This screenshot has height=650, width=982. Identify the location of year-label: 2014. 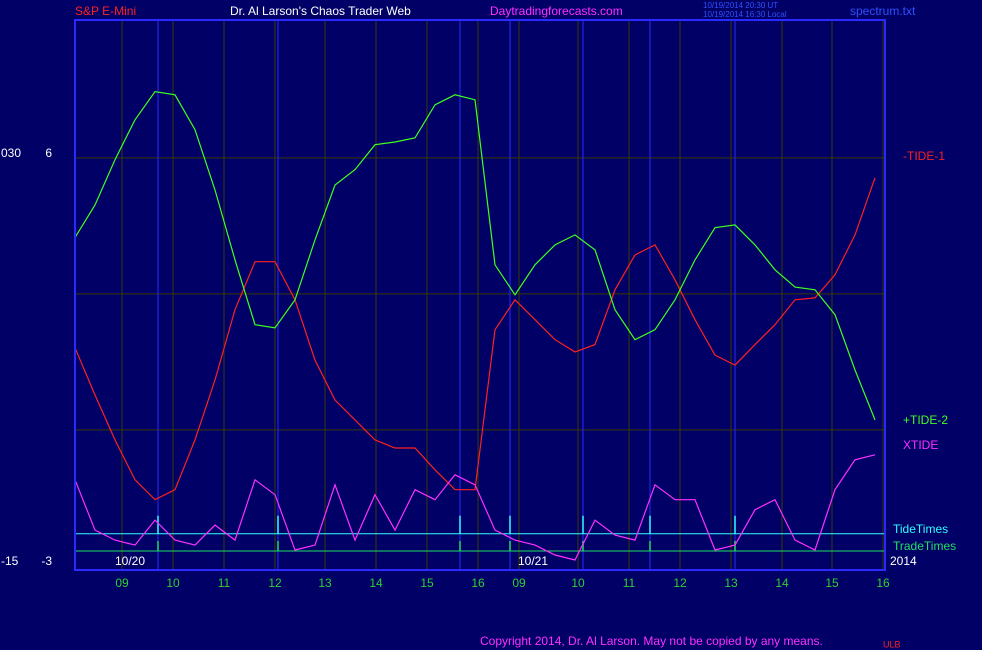
(903, 561).